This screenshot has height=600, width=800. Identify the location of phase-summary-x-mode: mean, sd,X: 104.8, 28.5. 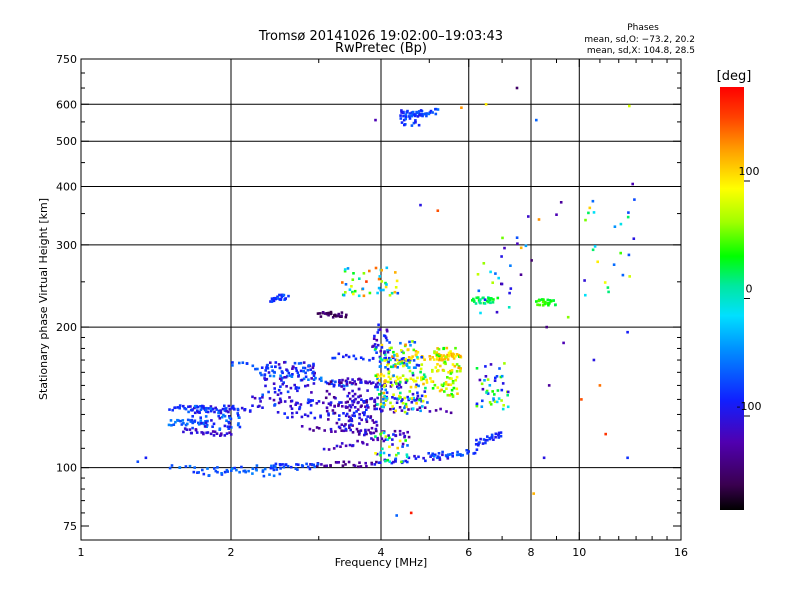
(641, 51).